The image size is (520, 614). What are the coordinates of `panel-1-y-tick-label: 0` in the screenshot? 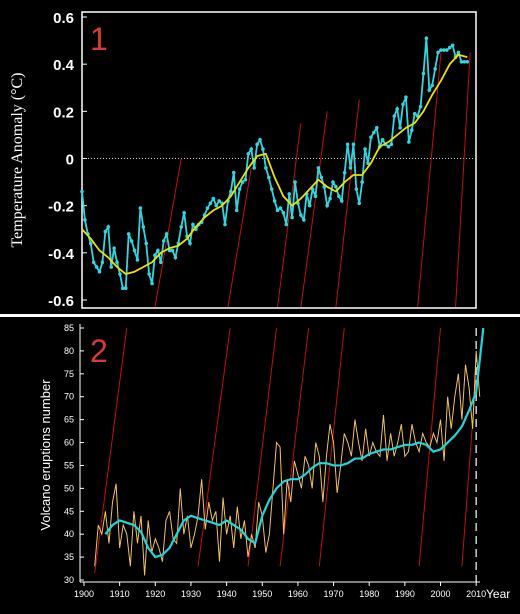 It's located at (70, 160).